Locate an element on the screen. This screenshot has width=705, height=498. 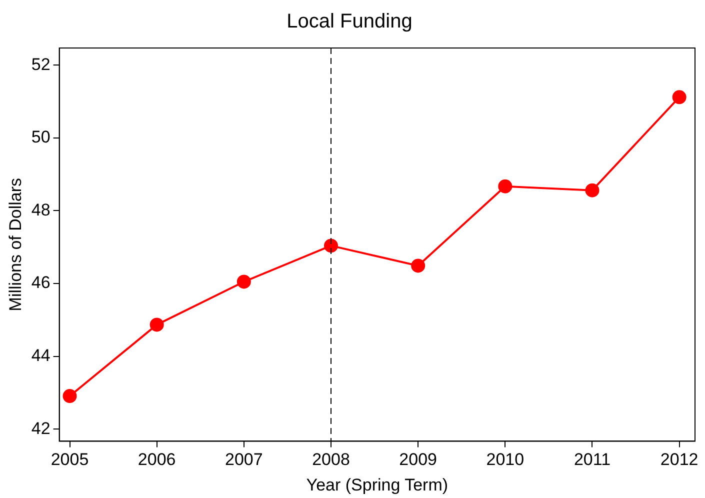
x-tick-label: 2009 is located at coordinates (418, 460).